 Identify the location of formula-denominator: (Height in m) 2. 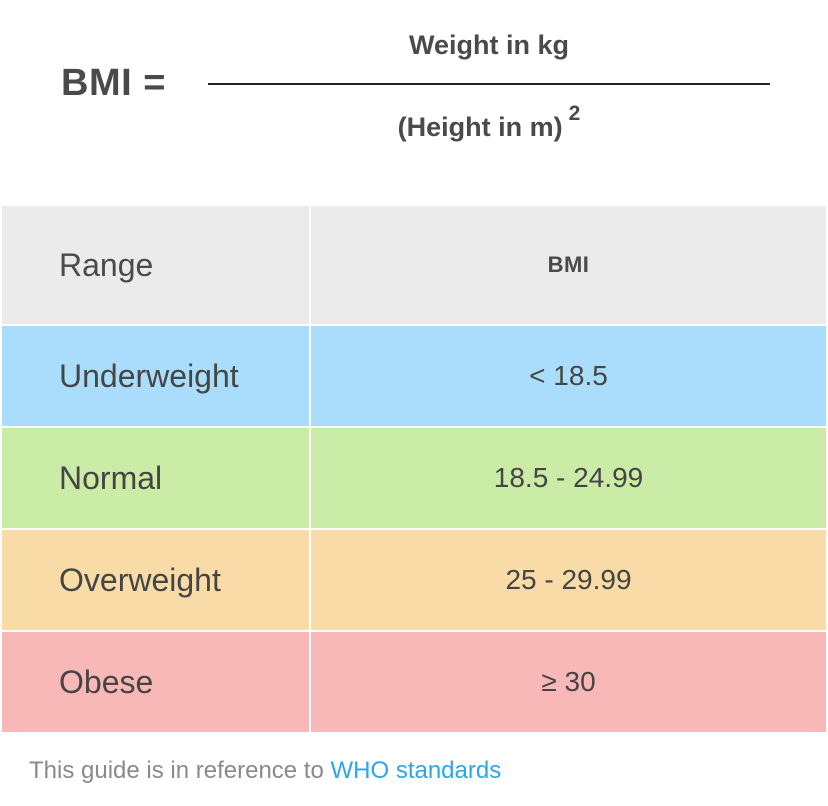
(489, 122).